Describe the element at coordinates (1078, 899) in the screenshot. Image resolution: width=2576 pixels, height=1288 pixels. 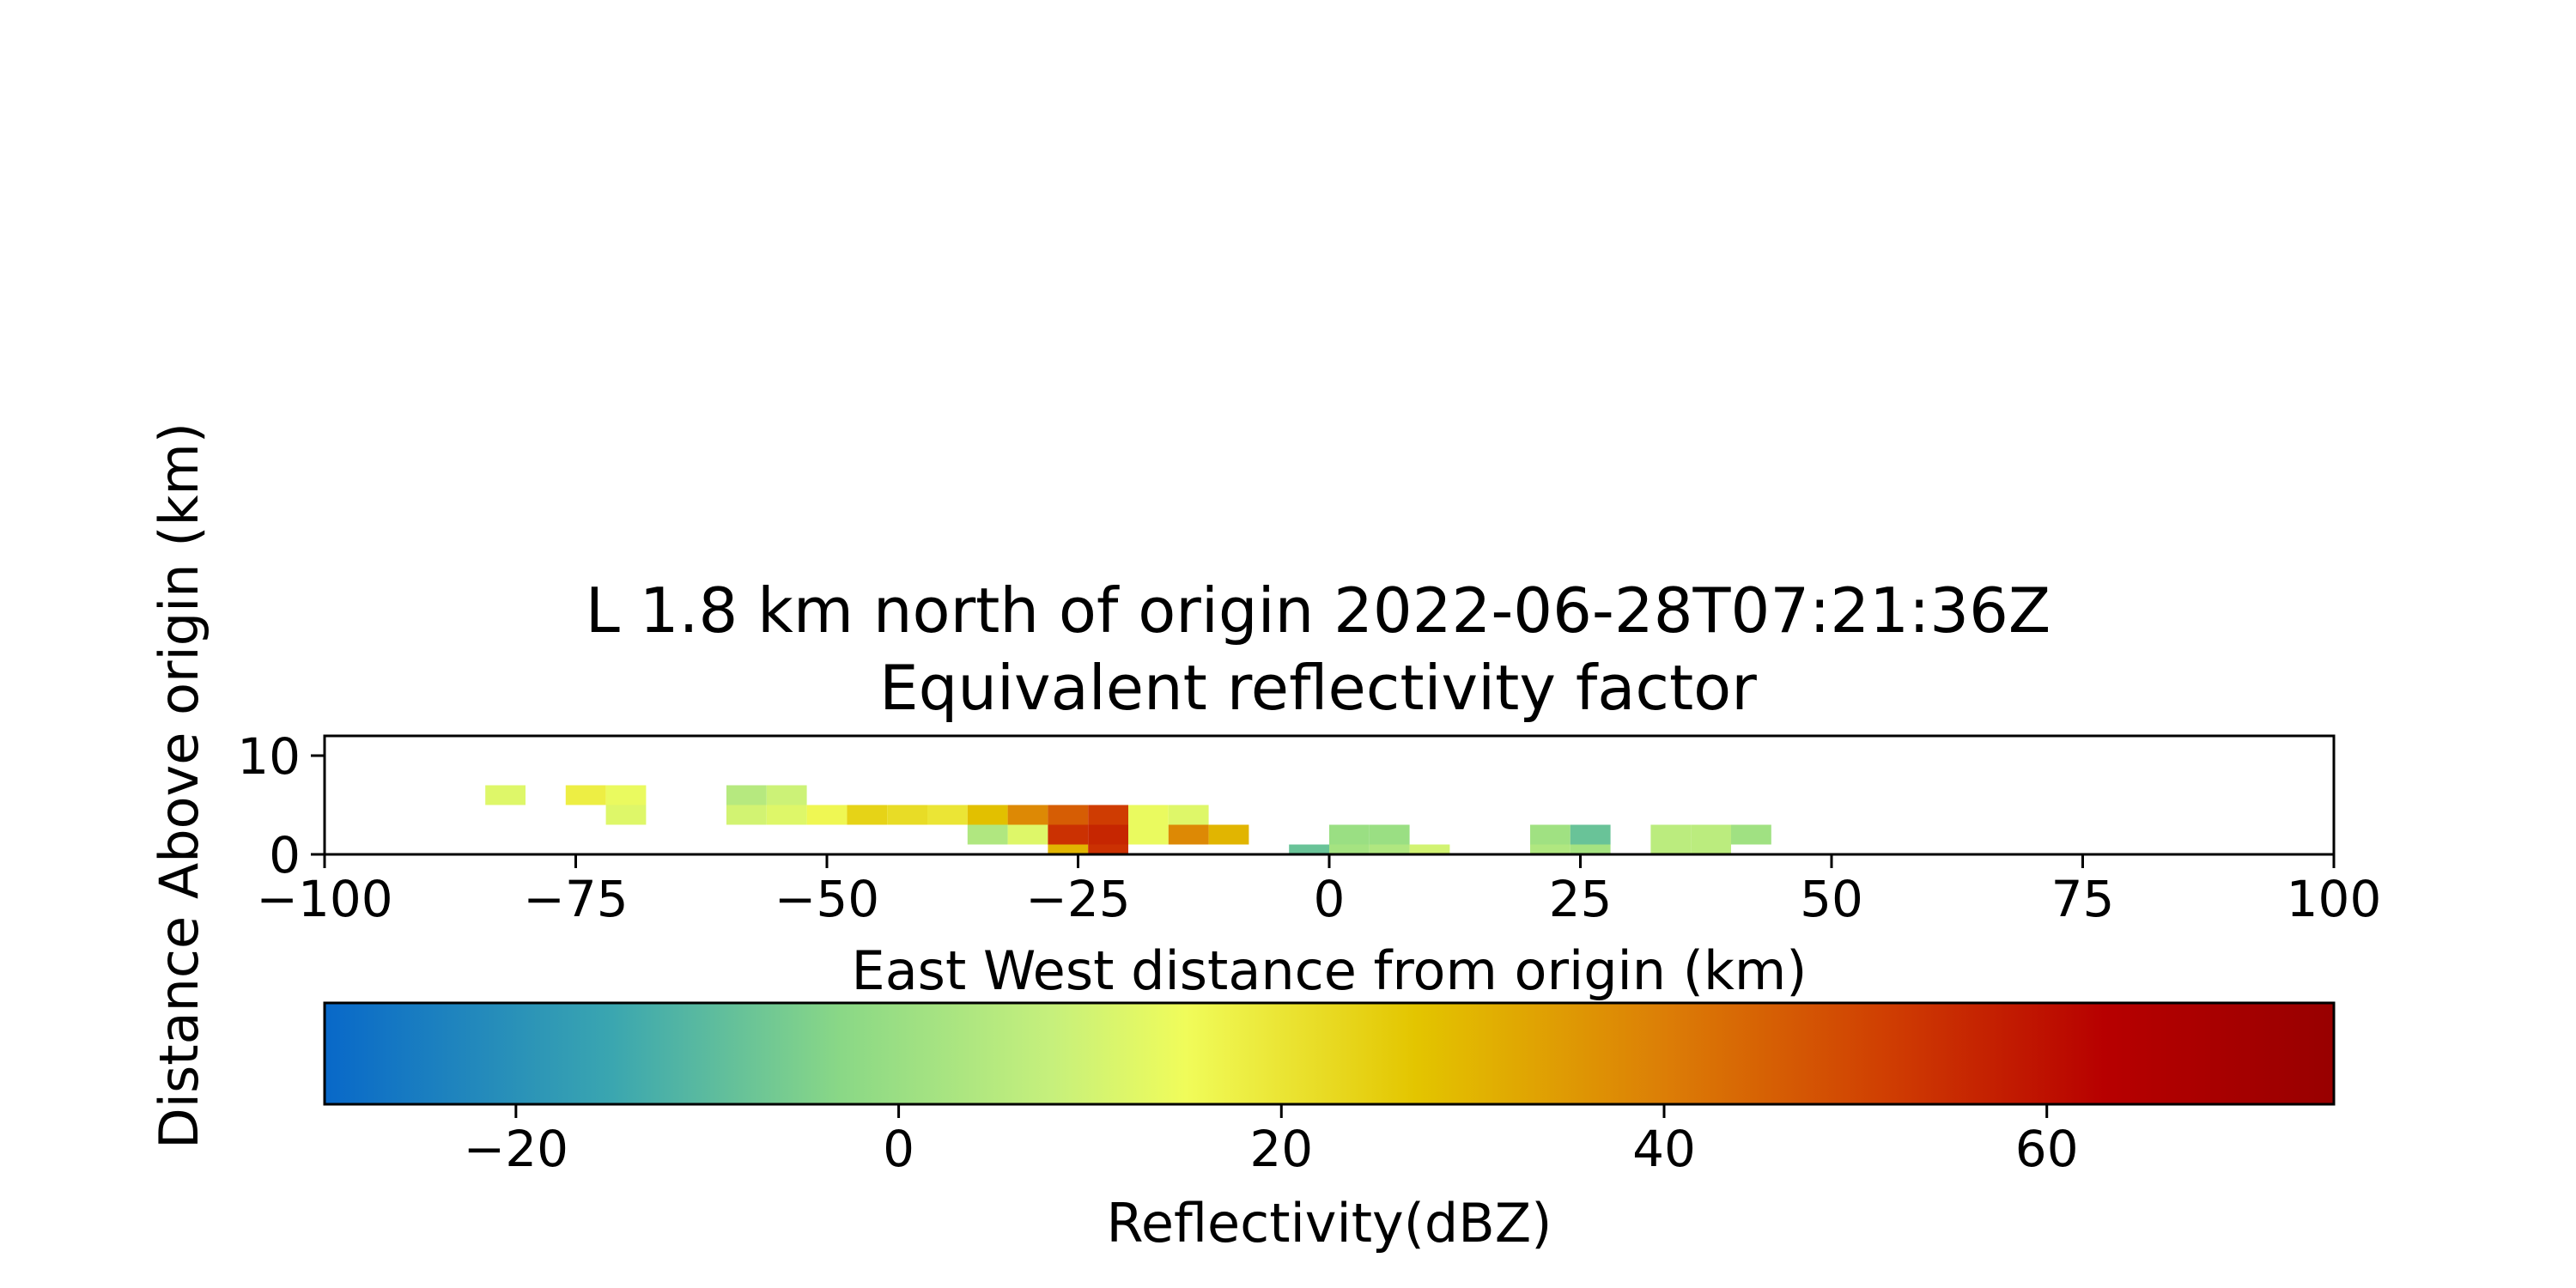
I see `x-tick-label: −25` at that location.